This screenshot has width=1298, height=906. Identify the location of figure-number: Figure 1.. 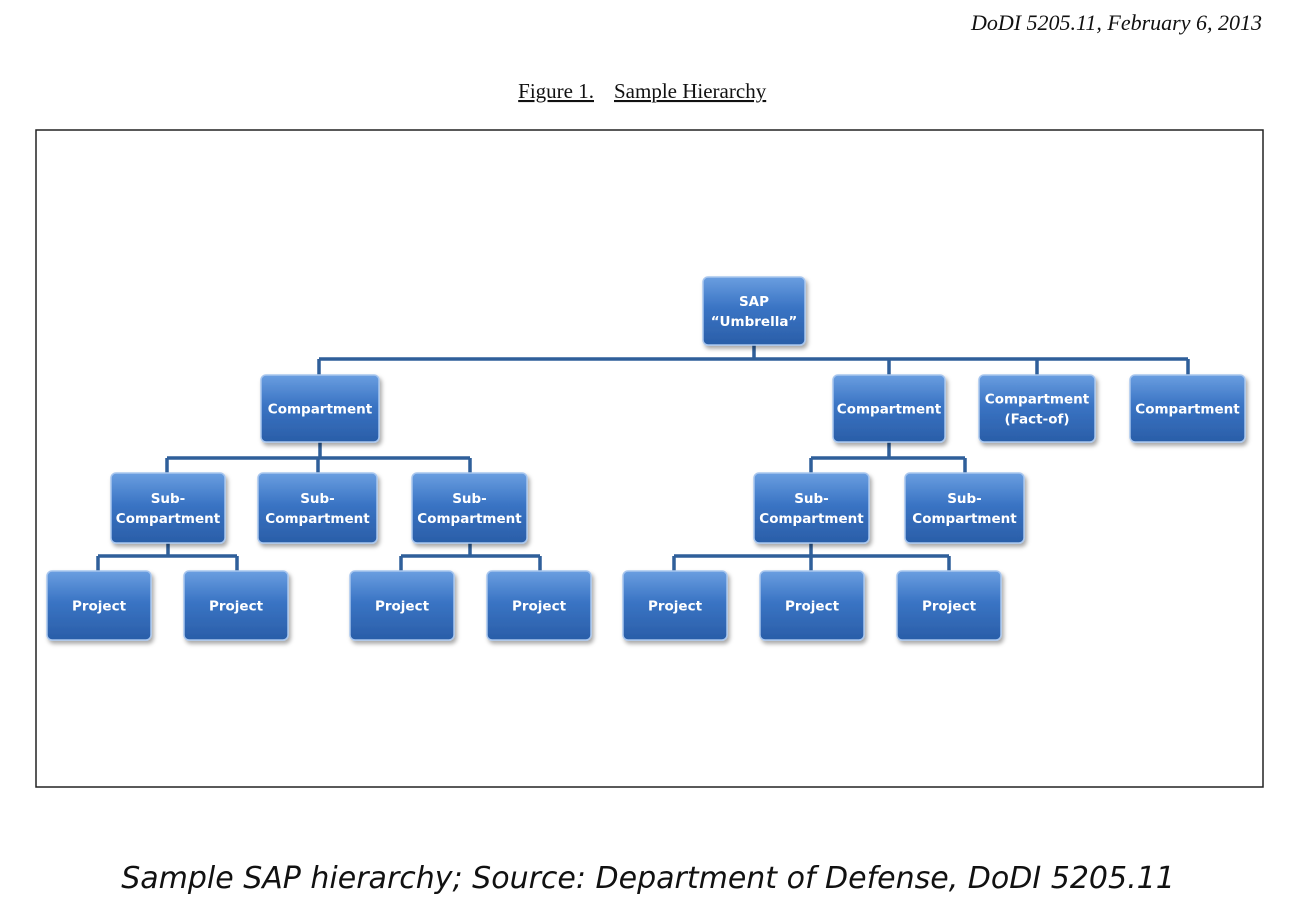
(556, 91).